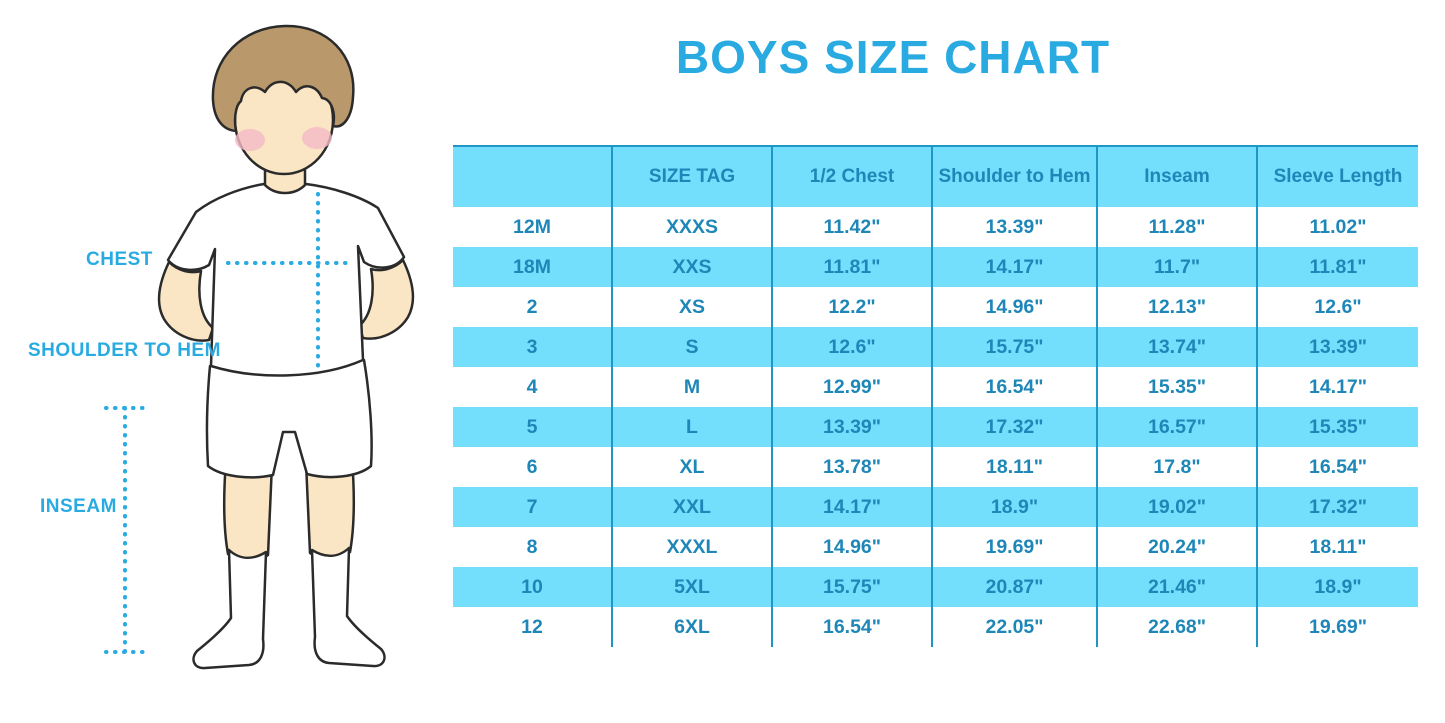  What do you see at coordinates (532, 176) in the screenshot?
I see `size-column-header` at bounding box center [532, 176].